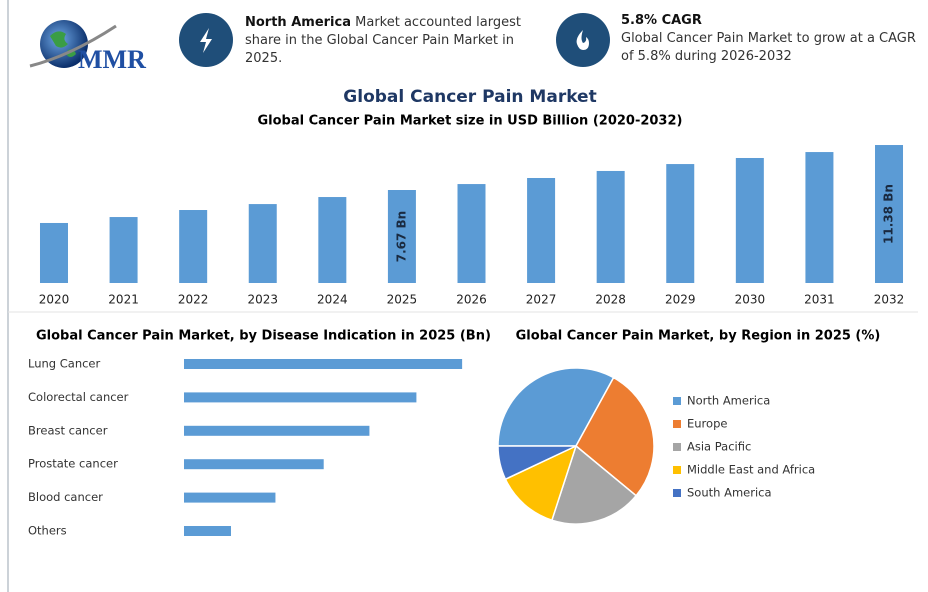 The width and height of the screenshot is (928, 592). I want to click on icon-drop, so click(582, 40).